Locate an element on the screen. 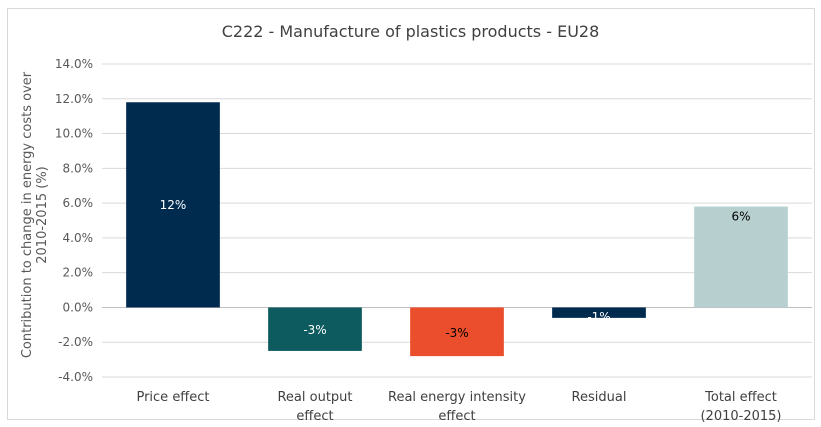  category-label: Price effect is located at coordinates (172, 397).